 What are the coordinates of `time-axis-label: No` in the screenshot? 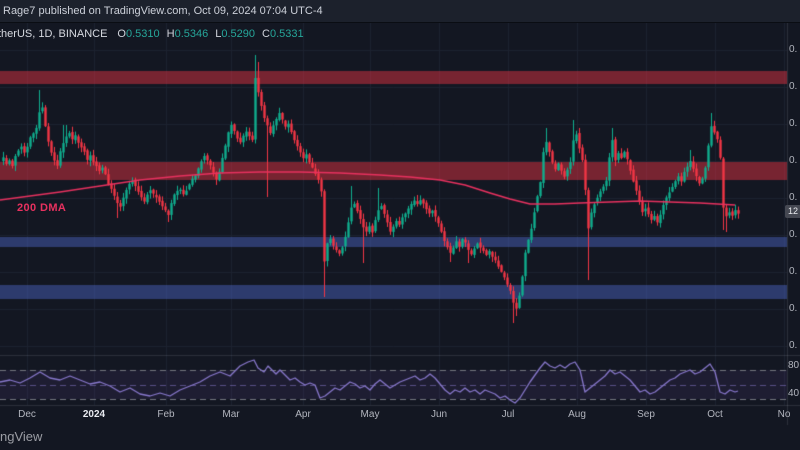 It's located at (784, 414).